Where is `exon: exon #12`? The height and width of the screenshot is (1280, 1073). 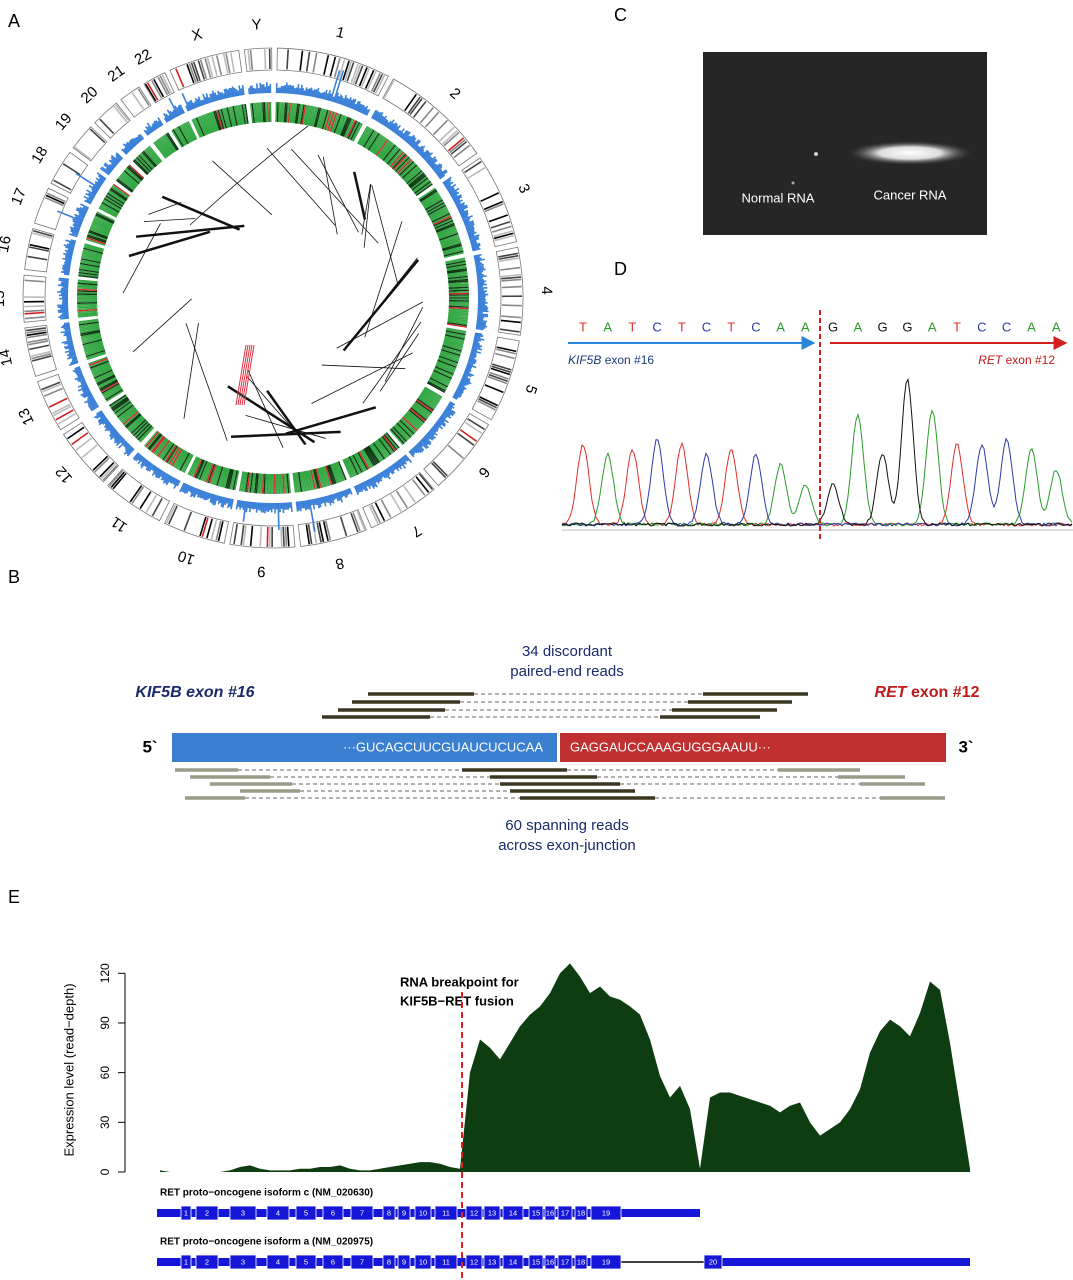
exon: exon #12 is located at coordinates (945, 692).